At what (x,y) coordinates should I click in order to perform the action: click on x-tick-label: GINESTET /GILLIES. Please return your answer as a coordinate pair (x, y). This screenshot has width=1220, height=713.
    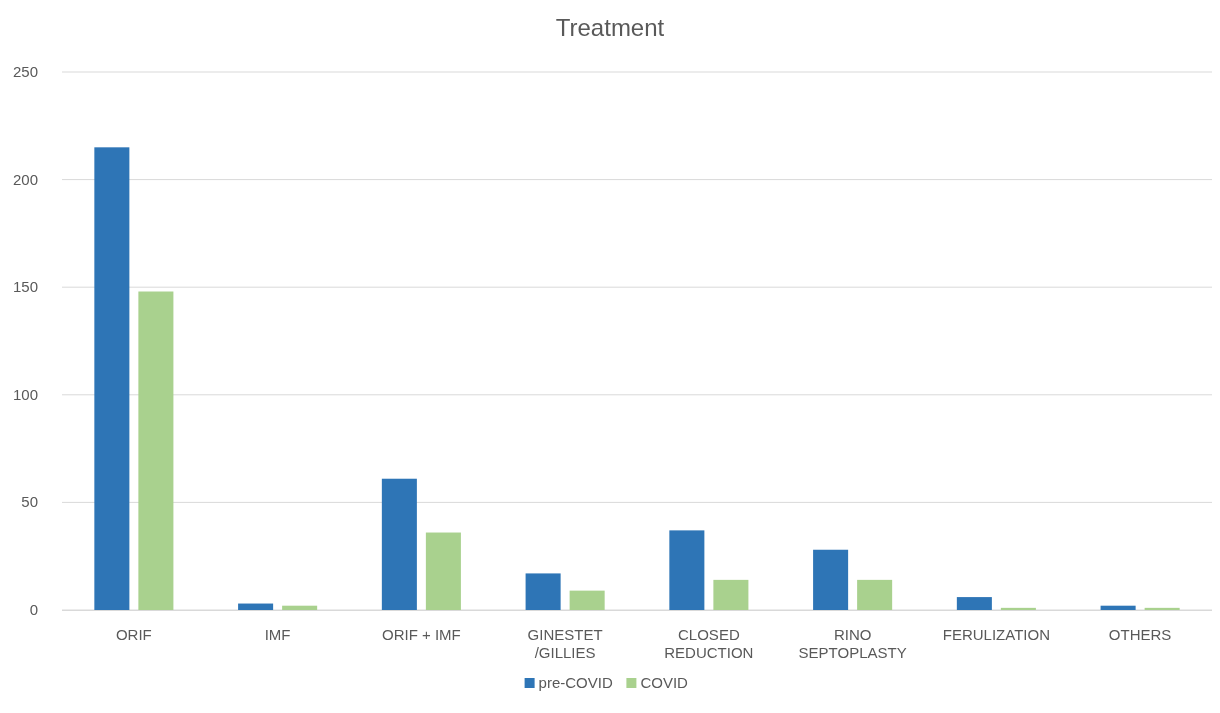
    Looking at the image, I should click on (565, 643).